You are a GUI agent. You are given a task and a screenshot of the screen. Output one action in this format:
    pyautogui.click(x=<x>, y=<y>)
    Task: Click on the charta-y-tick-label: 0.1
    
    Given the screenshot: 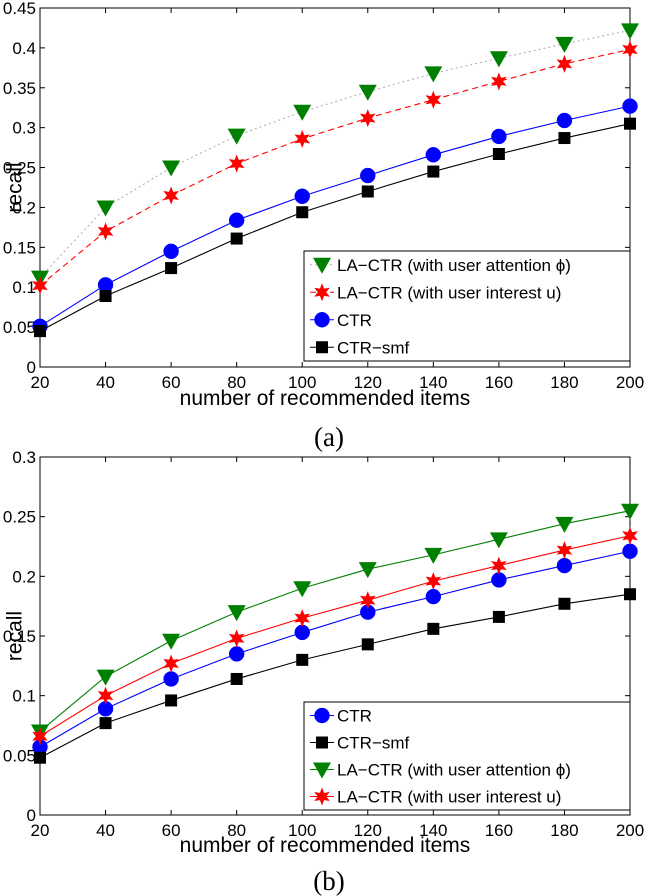 What is the action you would take?
    pyautogui.click(x=24, y=287)
    